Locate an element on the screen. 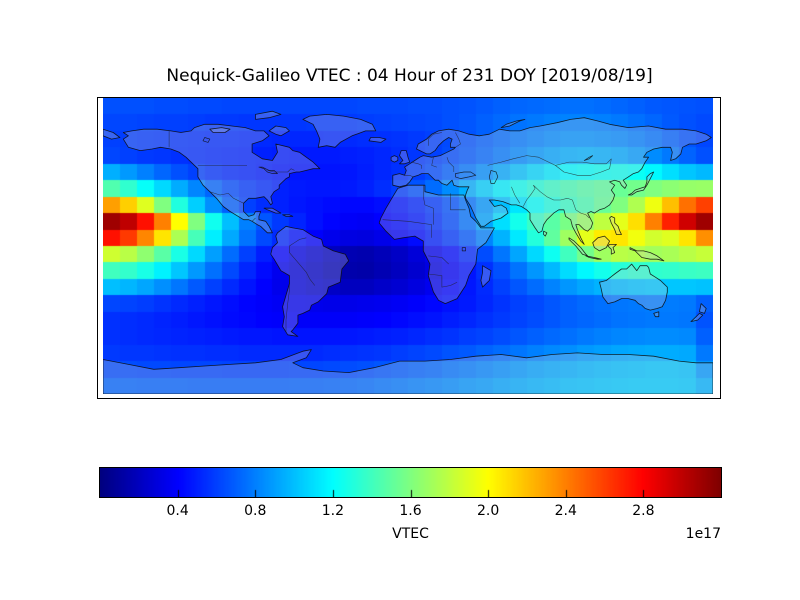 Image resolution: width=800 pixels, height=600 pixels. colorbar-tick-label: 2.0 is located at coordinates (488, 511).